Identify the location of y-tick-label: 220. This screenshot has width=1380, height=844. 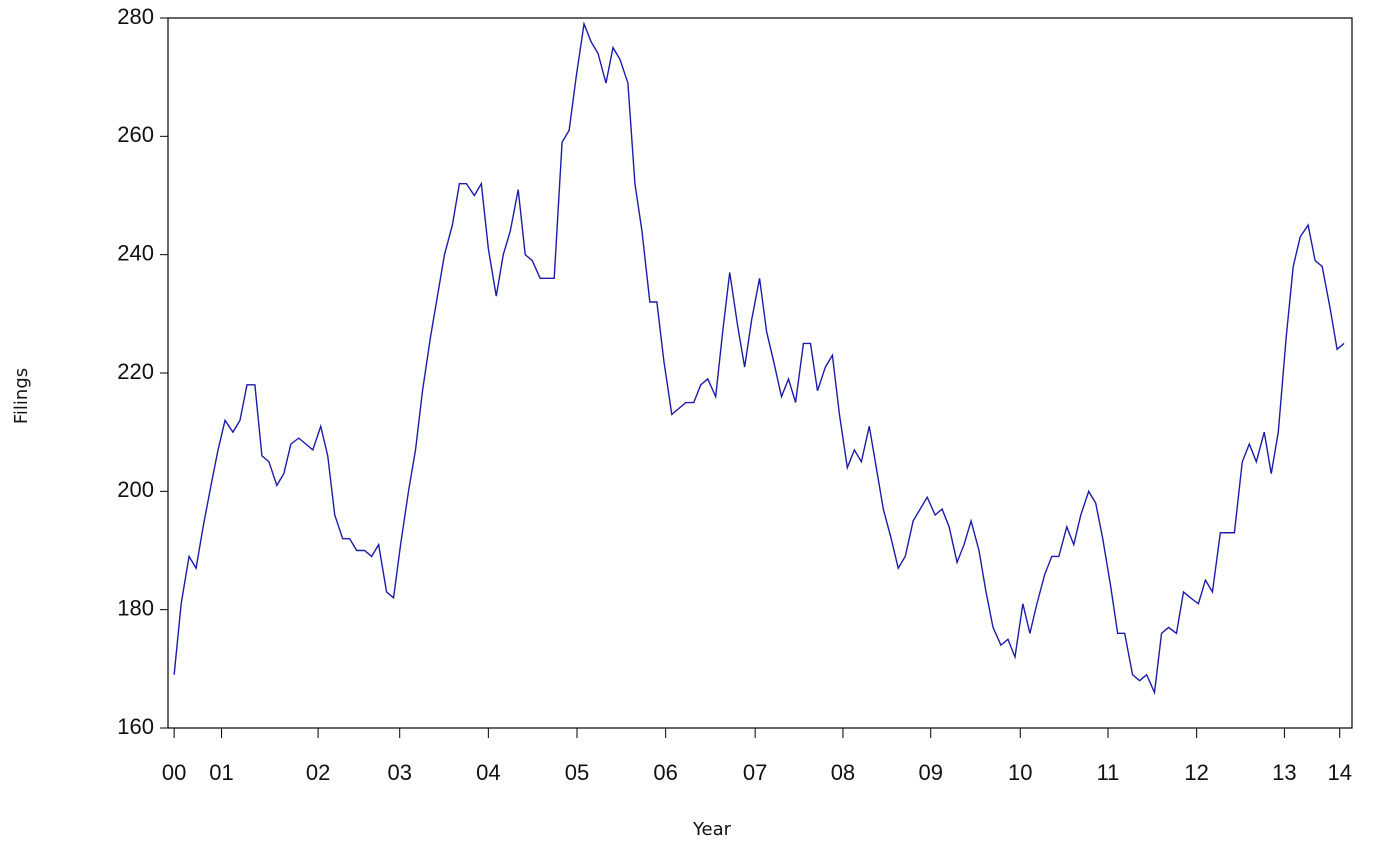
(135, 371).